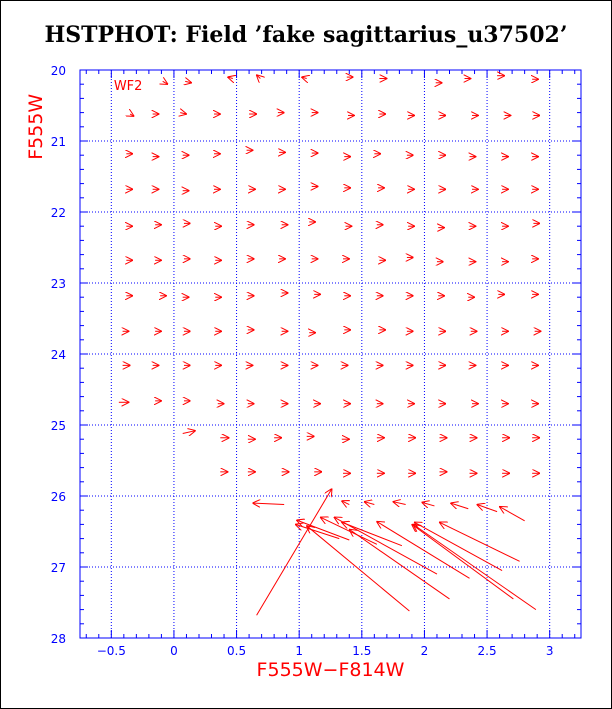  Describe the element at coordinates (58, 71) in the screenshot. I see `y-tick-label: 20` at that location.